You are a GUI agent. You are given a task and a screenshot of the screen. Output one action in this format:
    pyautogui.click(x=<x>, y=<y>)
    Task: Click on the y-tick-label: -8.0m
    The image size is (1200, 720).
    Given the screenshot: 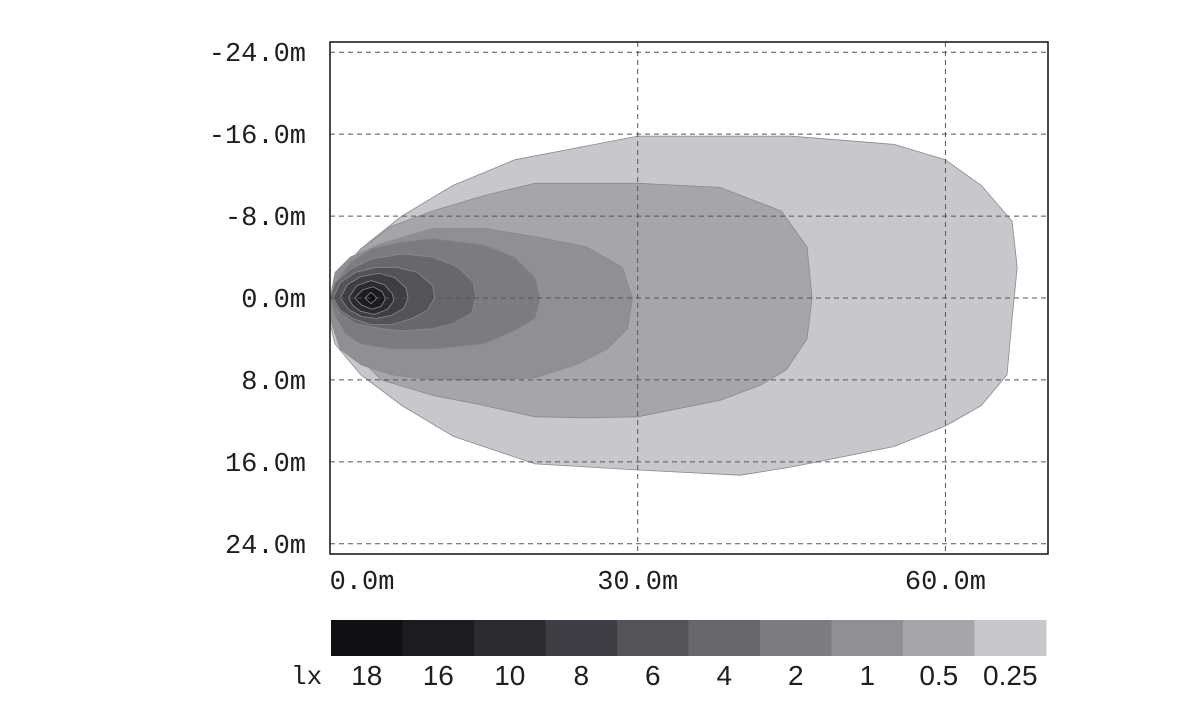 What is the action you would take?
    pyautogui.click(x=265, y=219)
    